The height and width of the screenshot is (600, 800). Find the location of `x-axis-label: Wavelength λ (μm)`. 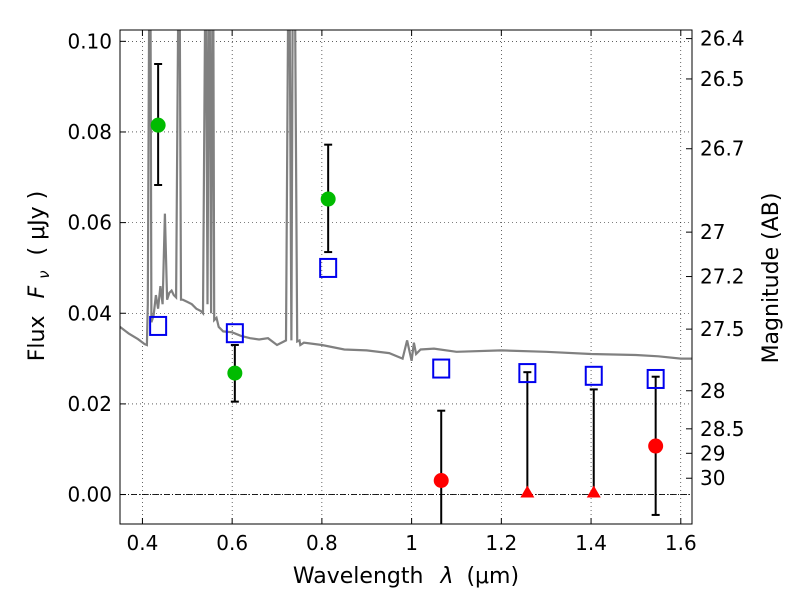

x-axis-label: Wavelength λ (μm) is located at coordinates (406, 576).